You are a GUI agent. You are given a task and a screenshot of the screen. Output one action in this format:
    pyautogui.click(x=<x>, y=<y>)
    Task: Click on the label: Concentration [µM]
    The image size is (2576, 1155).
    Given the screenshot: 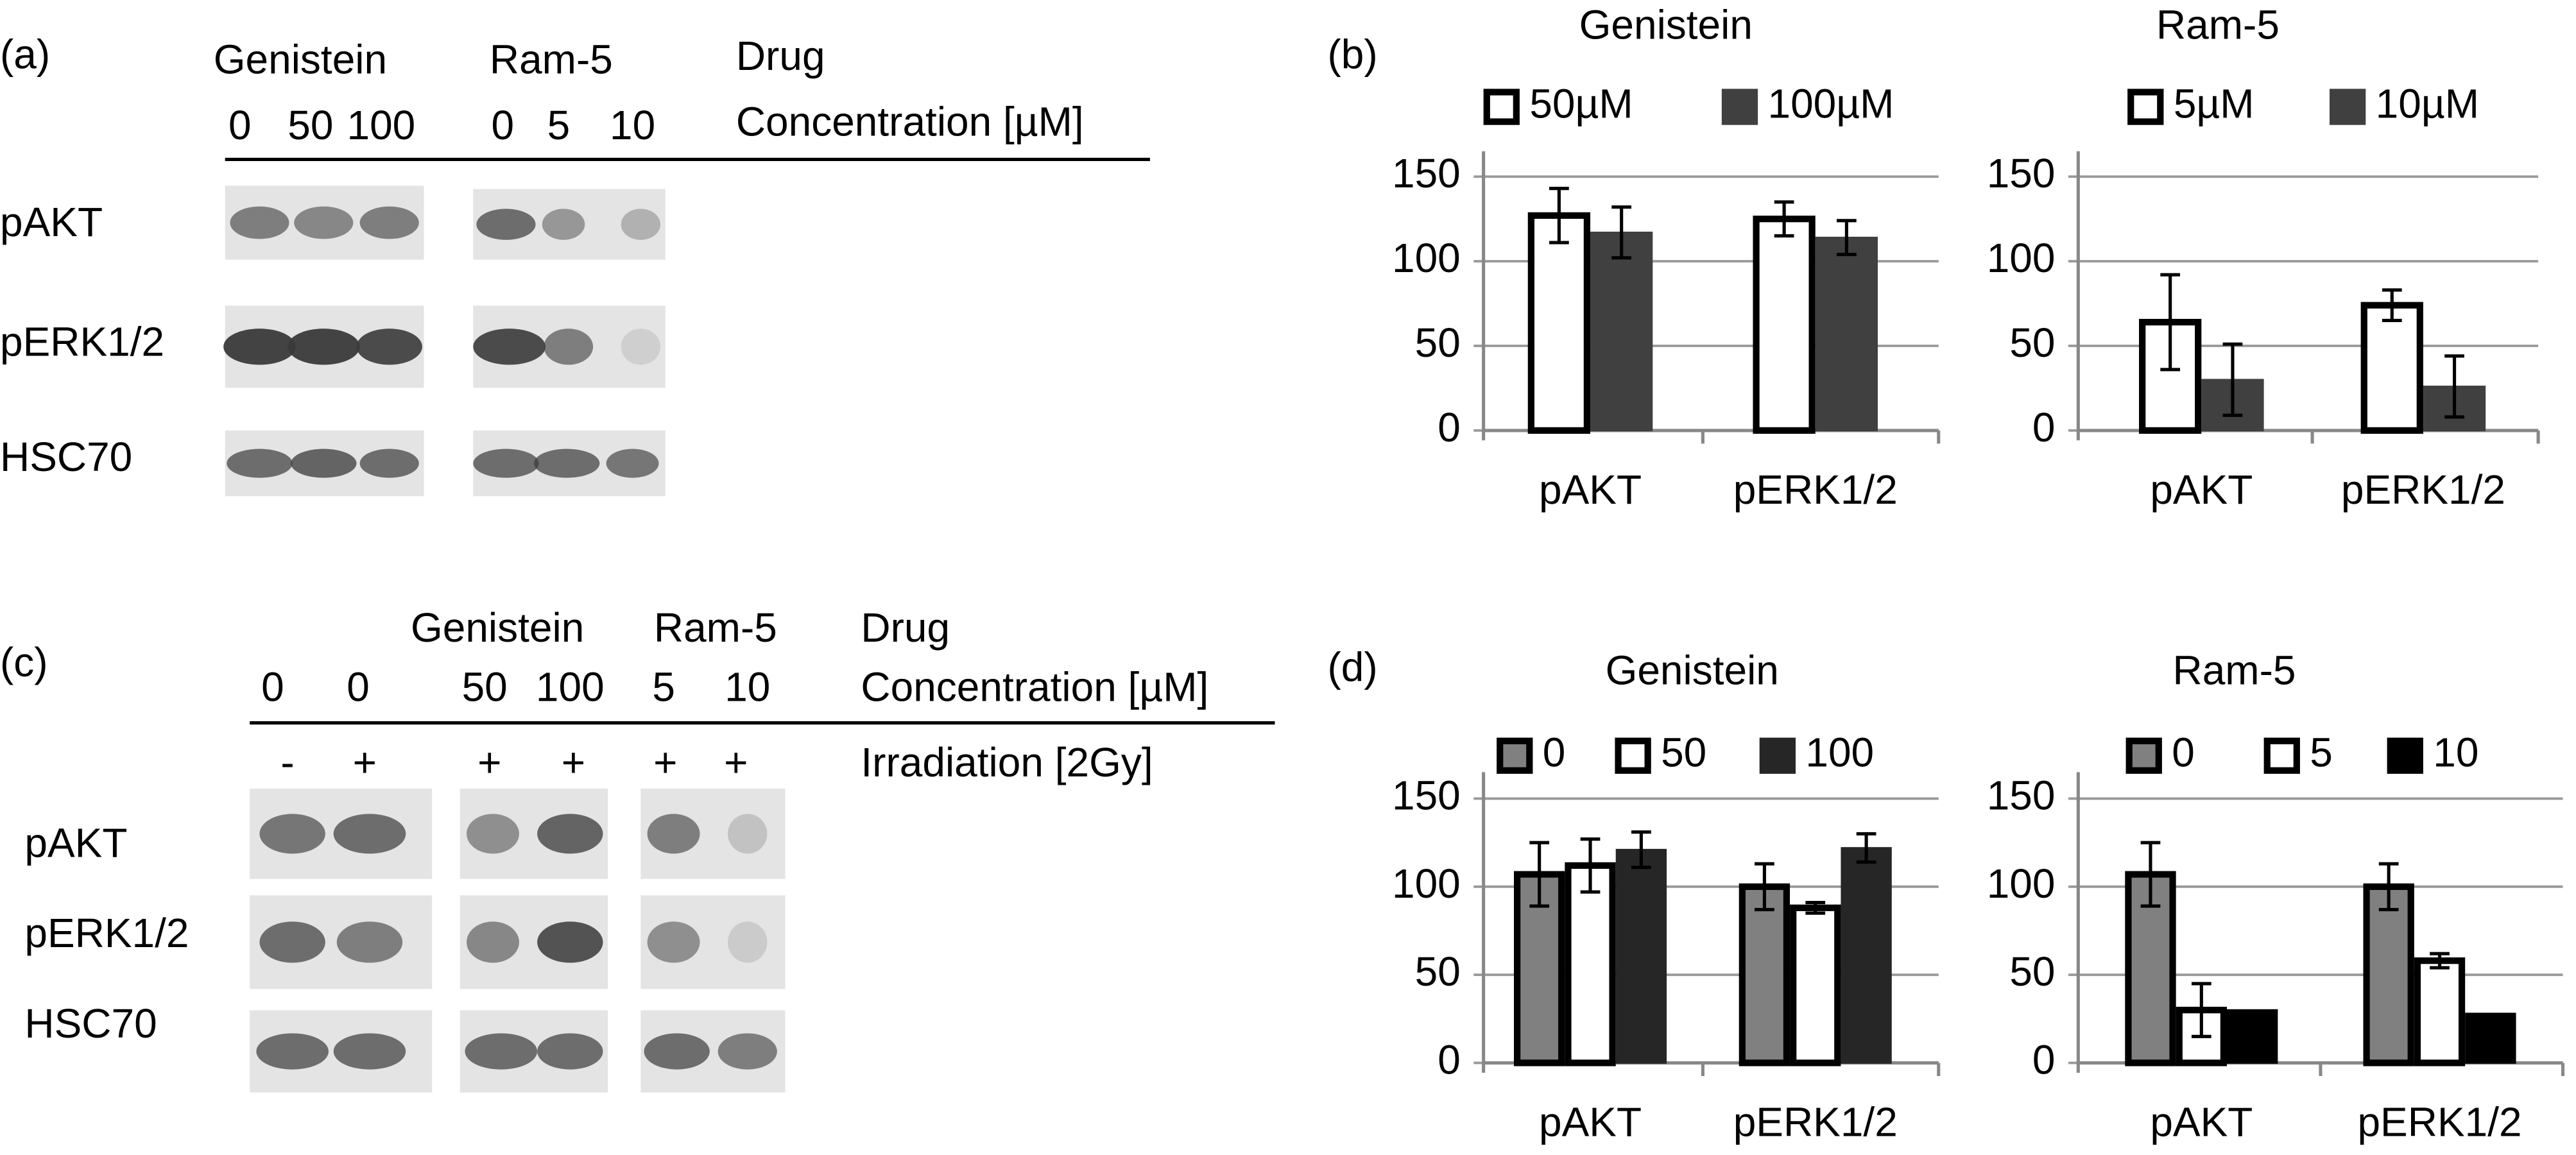 What is the action you would take?
    pyautogui.click(x=910, y=122)
    